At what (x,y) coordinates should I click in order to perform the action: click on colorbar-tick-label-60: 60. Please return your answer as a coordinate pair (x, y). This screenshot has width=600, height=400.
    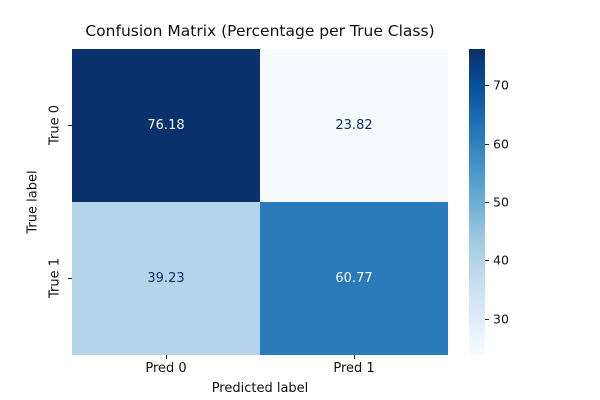
    Looking at the image, I should click on (501, 144).